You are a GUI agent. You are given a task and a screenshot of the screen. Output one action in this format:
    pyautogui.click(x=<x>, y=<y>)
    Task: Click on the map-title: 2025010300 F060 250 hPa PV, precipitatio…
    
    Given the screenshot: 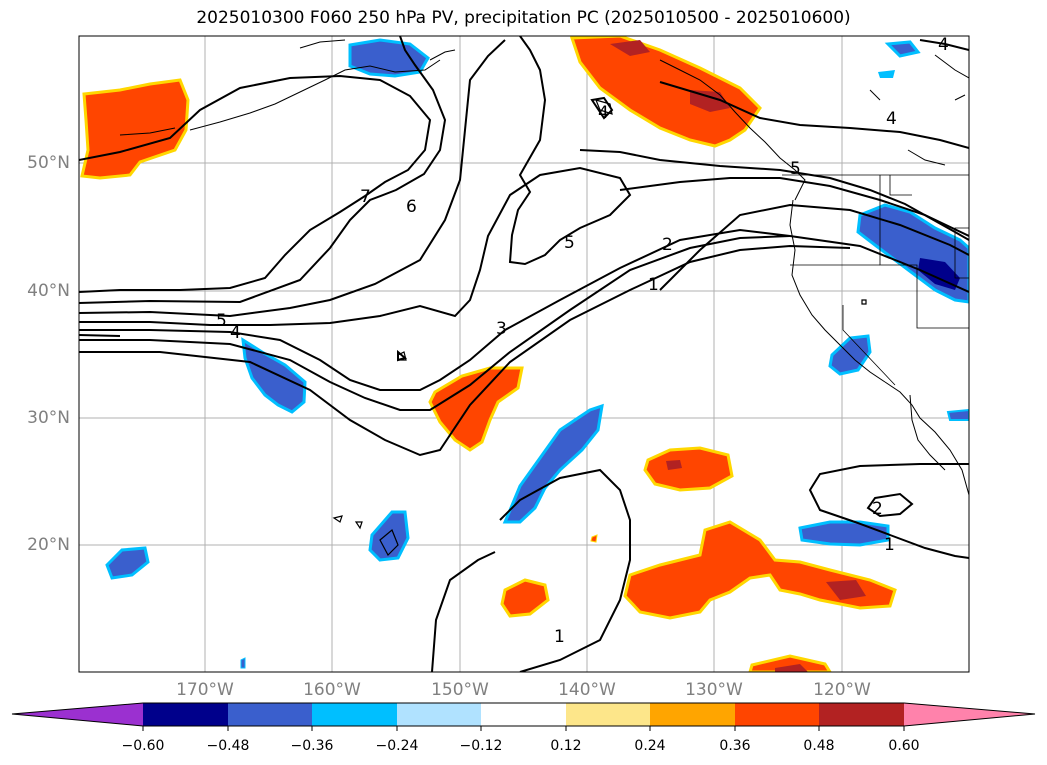 What is the action you would take?
    pyautogui.click(x=523, y=18)
    